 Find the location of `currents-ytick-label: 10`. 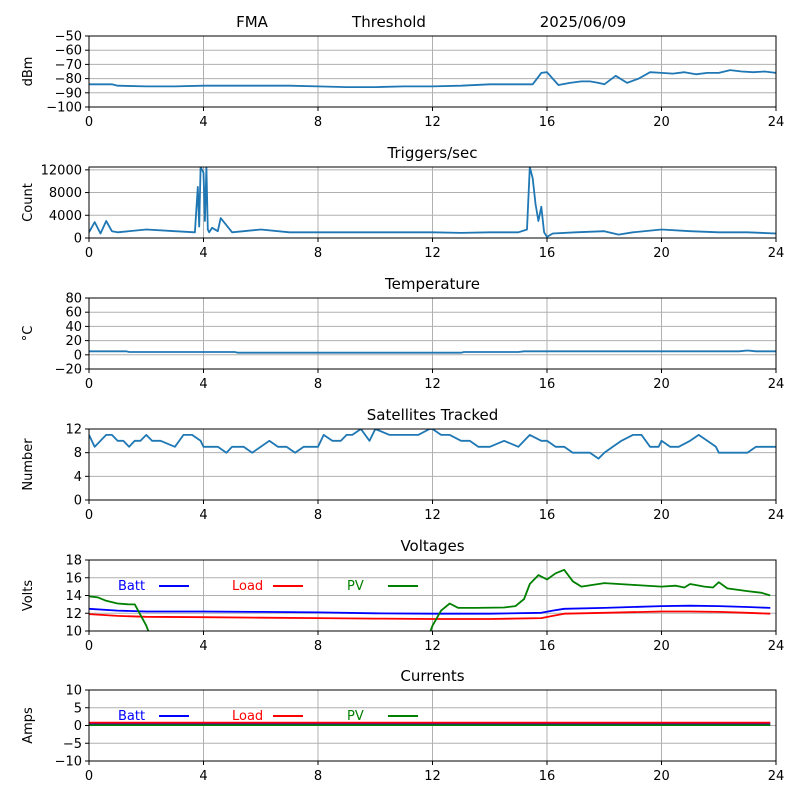

currents-ytick-label: 10 is located at coordinates (73, 691).